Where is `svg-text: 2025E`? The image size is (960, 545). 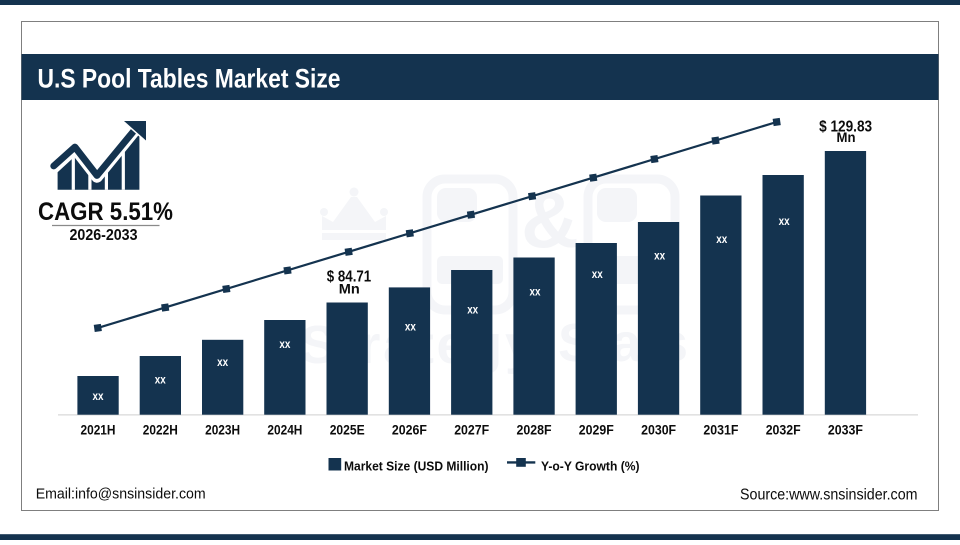
svg-text: 2025E is located at coordinates (347, 429).